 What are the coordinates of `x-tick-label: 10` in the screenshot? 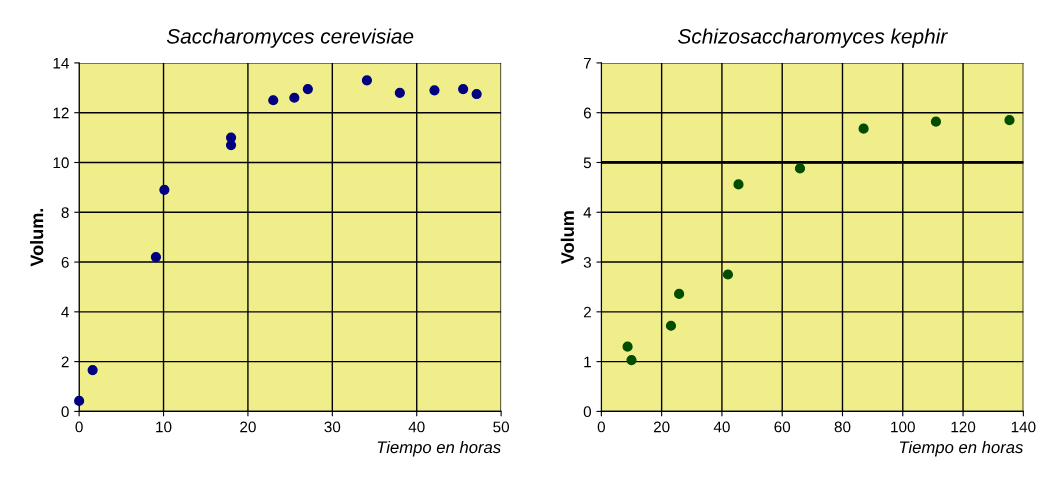 It's located at (164, 427).